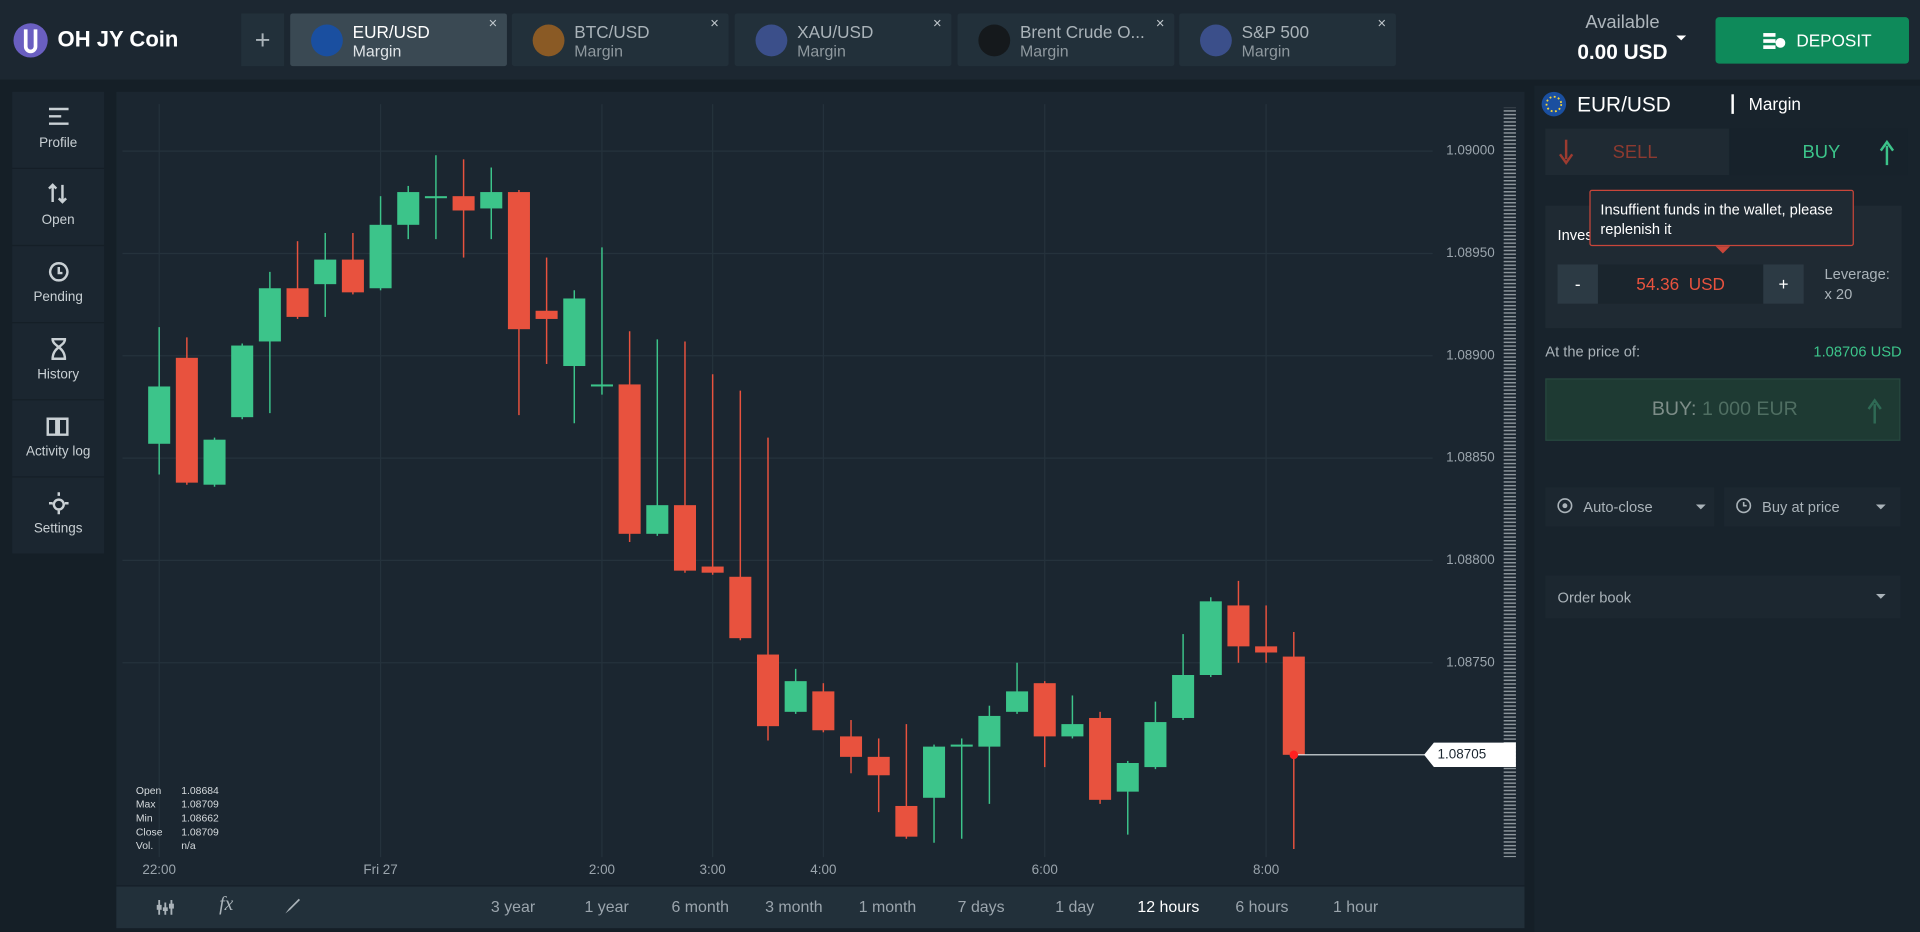  I want to click on add-tab: +, so click(263, 40).